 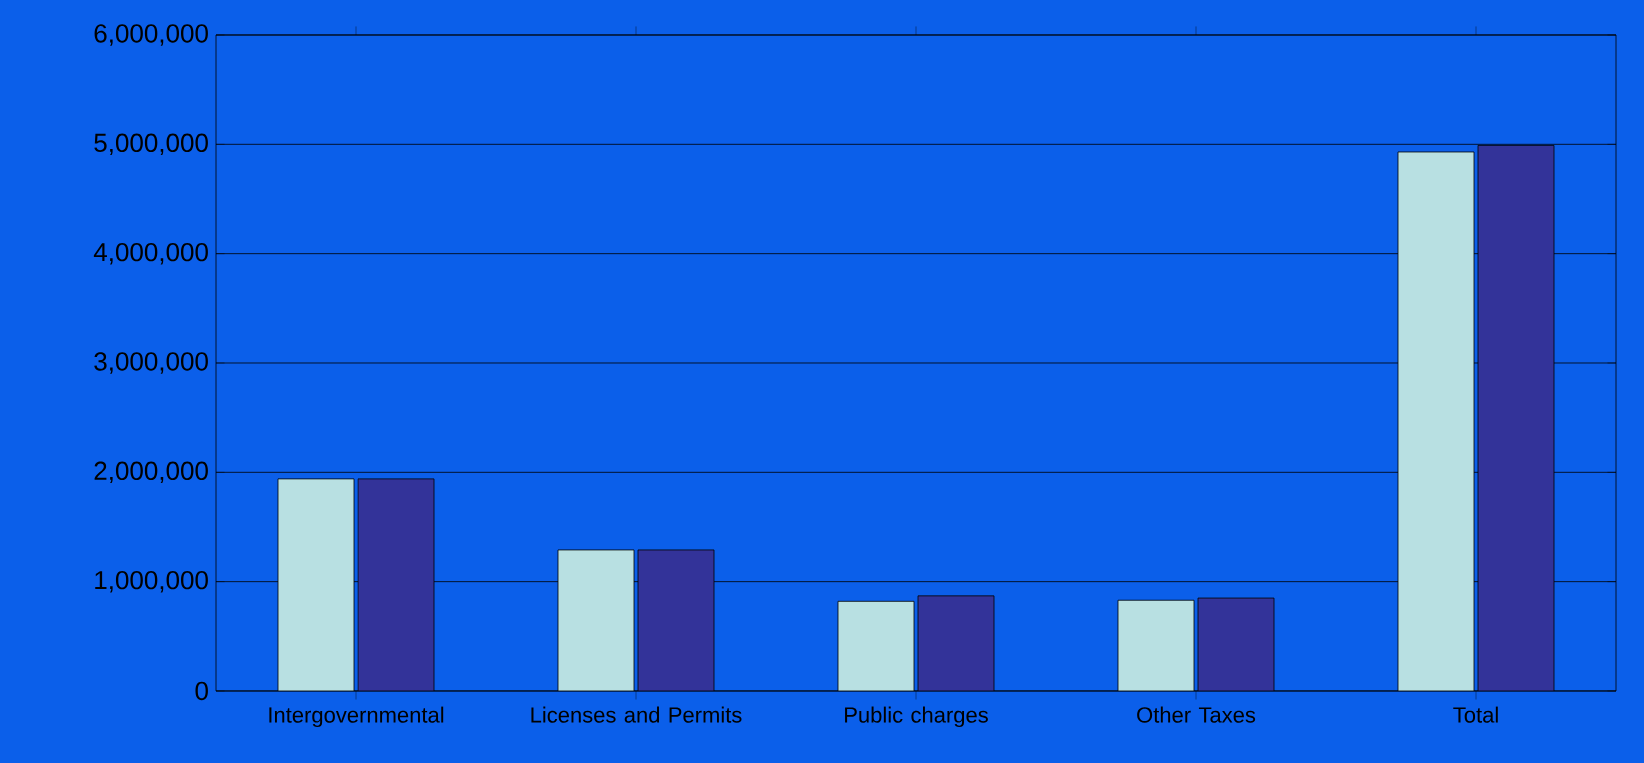 What do you see at coordinates (151, 35) in the screenshot?
I see `y-tick-label: 6,000,000` at bounding box center [151, 35].